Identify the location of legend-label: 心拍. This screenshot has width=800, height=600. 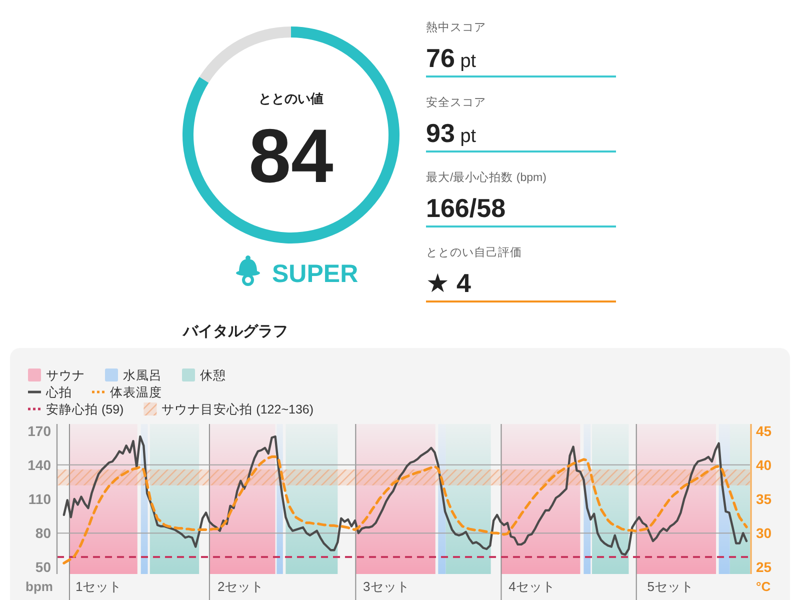
(59, 393).